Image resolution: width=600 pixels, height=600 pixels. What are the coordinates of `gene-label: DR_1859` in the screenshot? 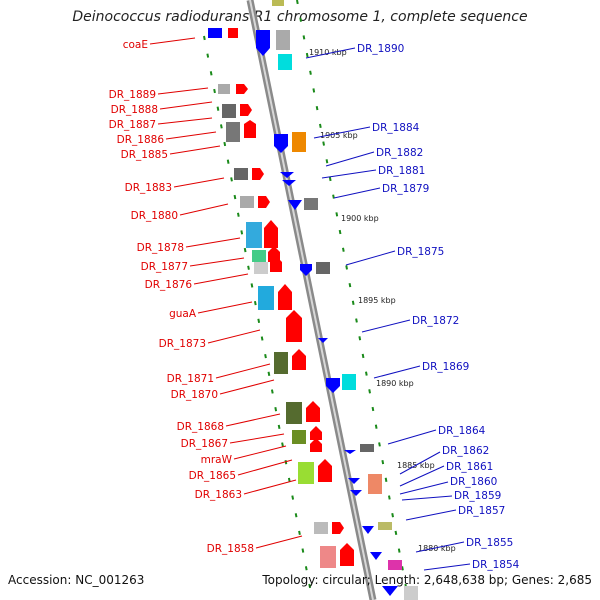 It's located at (477, 496).